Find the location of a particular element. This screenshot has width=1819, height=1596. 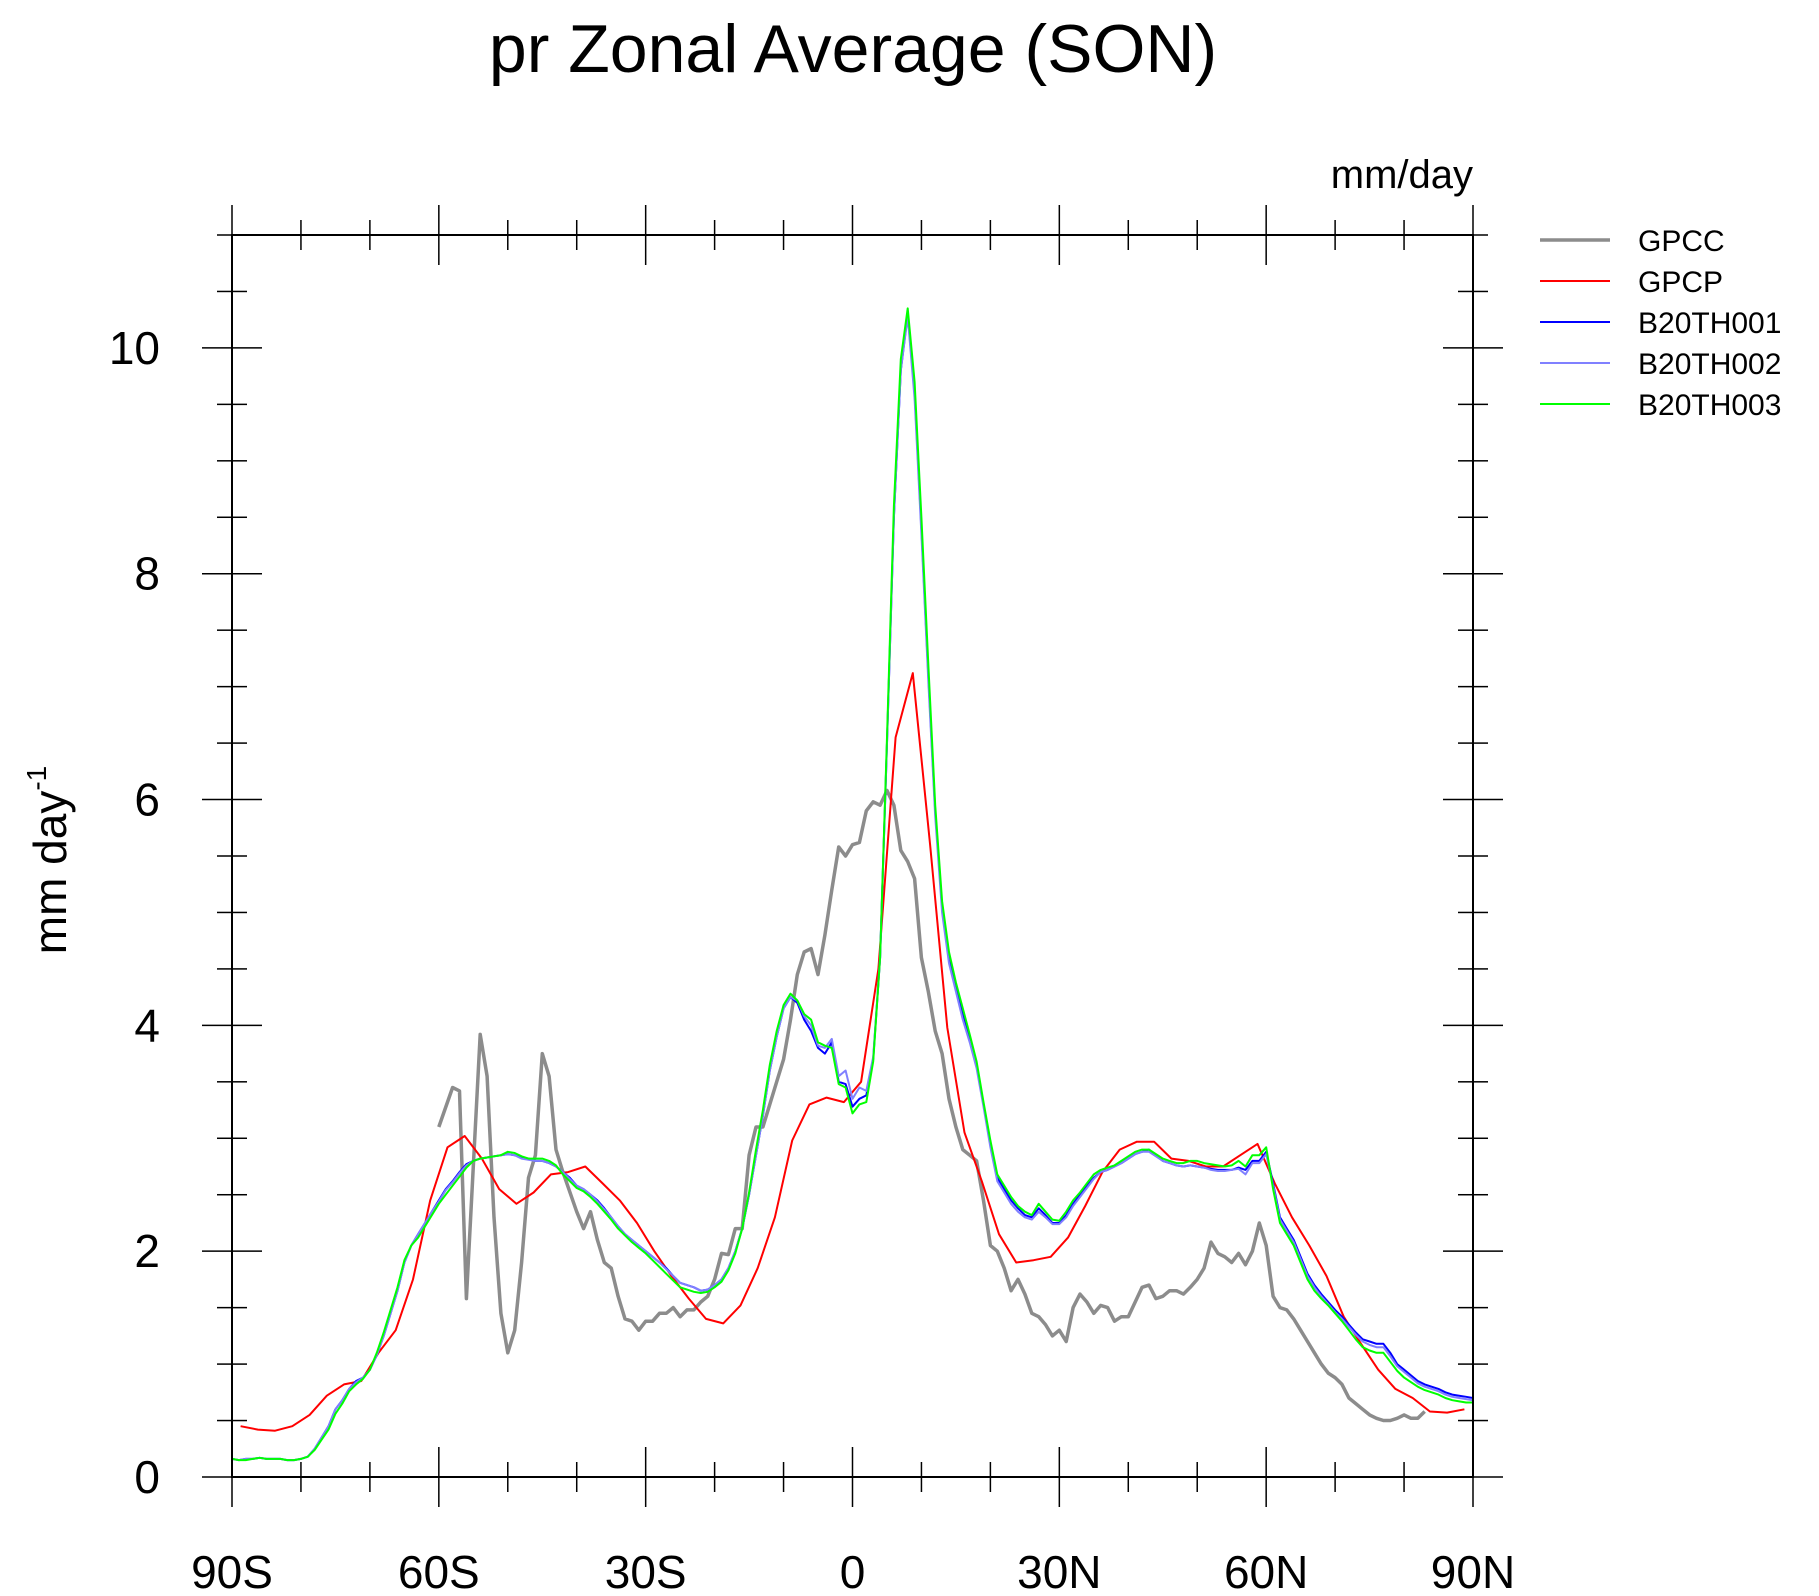

x-tick-label: 60N is located at coordinates (1266, 1571).